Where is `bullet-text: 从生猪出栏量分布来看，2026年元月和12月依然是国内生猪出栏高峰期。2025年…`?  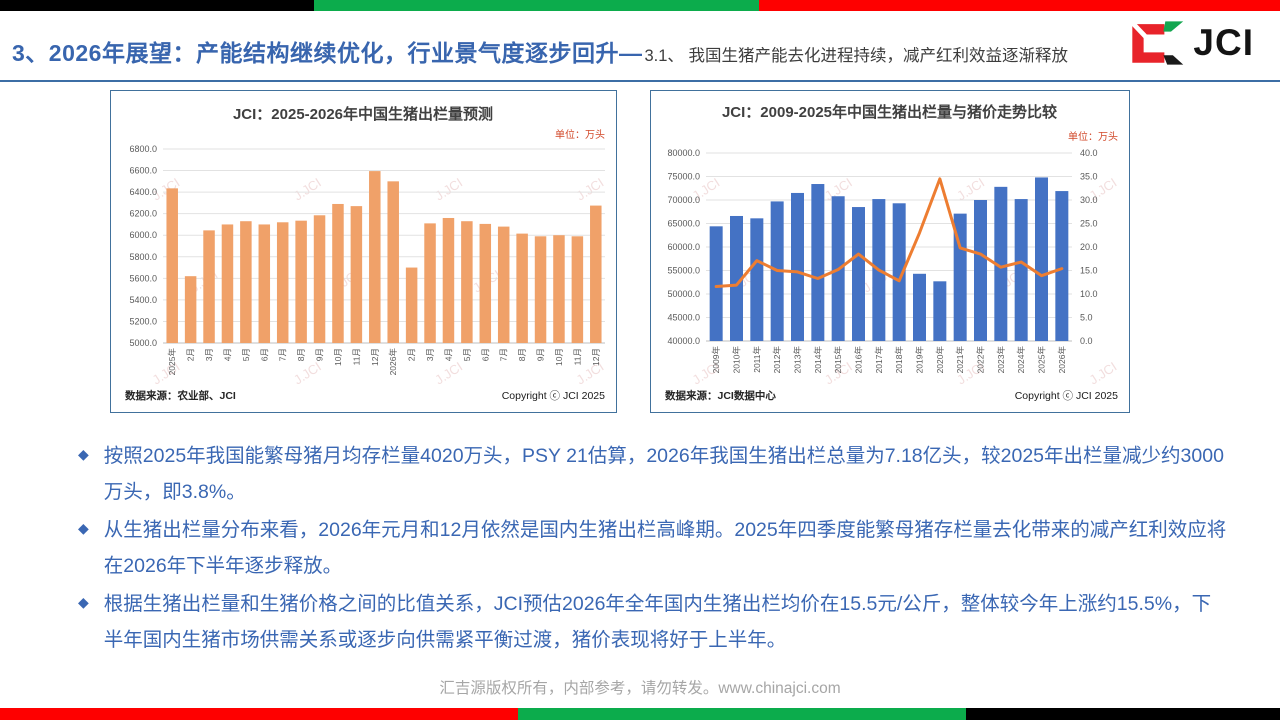 bullet-text: 从生猪出栏量分布来看，2026年元月和12月依然是国内生猪出栏高峰期。2025年… is located at coordinates (665, 548).